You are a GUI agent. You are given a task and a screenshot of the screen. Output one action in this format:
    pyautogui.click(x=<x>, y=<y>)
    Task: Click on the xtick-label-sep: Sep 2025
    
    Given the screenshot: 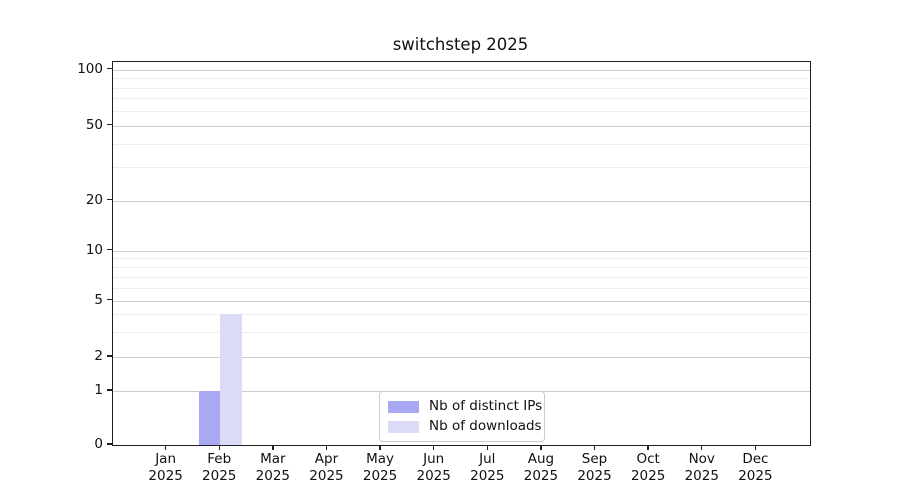 What is the action you would take?
    pyautogui.click(x=594, y=467)
    